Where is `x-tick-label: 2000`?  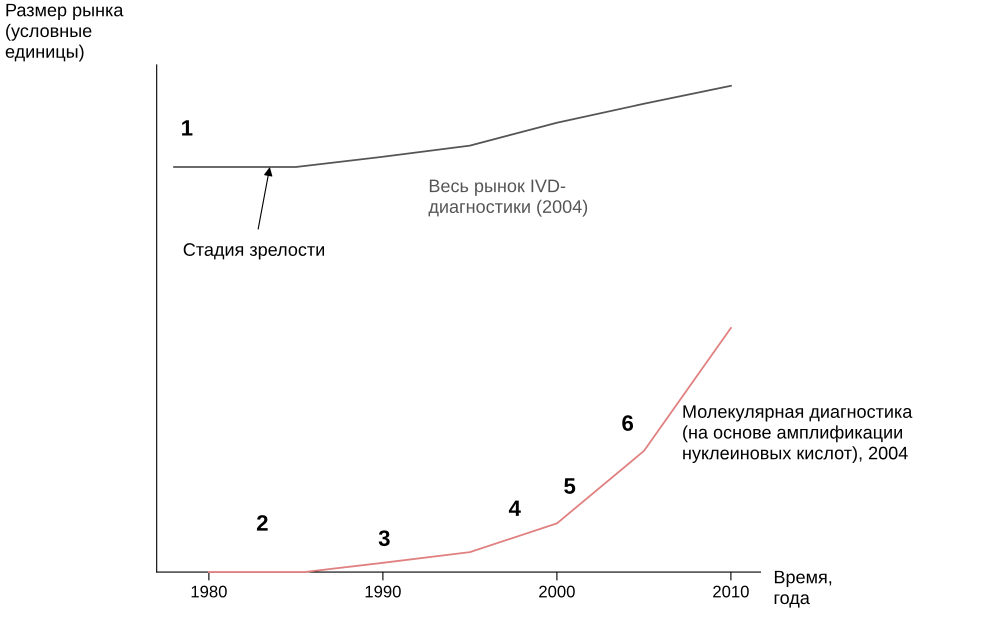
x-tick-label: 2000 is located at coordinates (557, 592).